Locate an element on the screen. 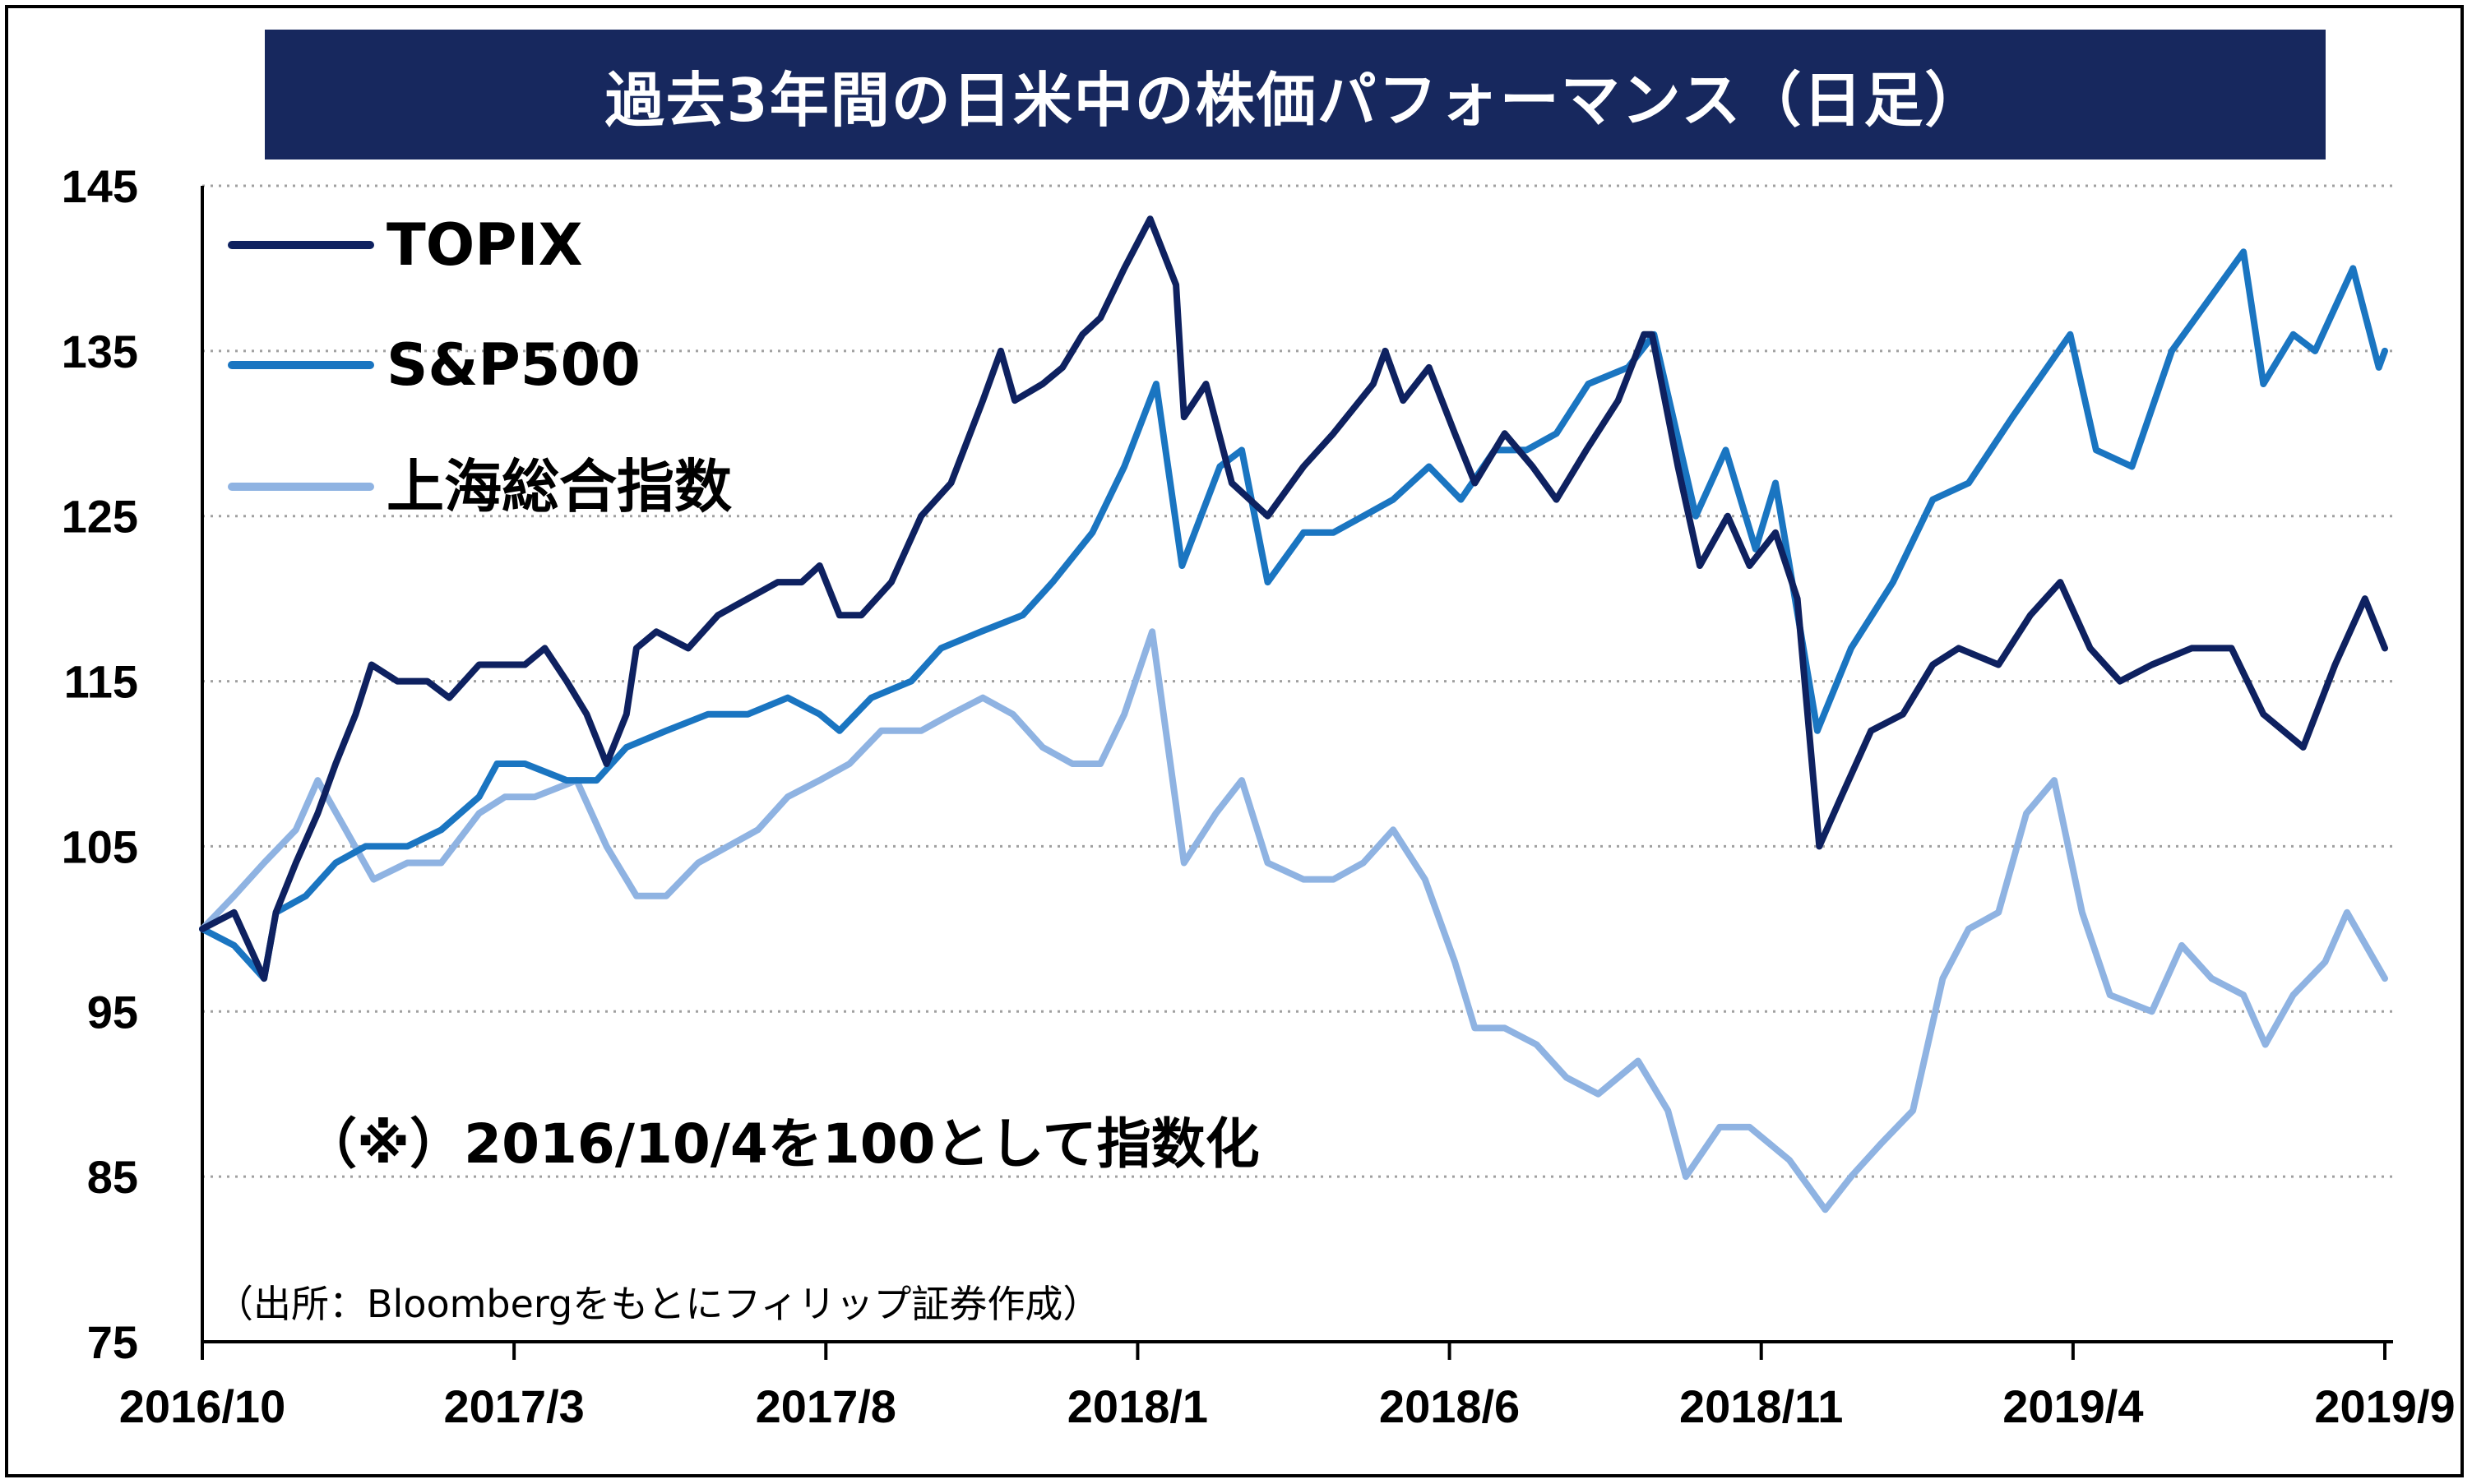 The image size is (2472, 1484). y-tick-label: 105 is located at coordinates (100, 847).